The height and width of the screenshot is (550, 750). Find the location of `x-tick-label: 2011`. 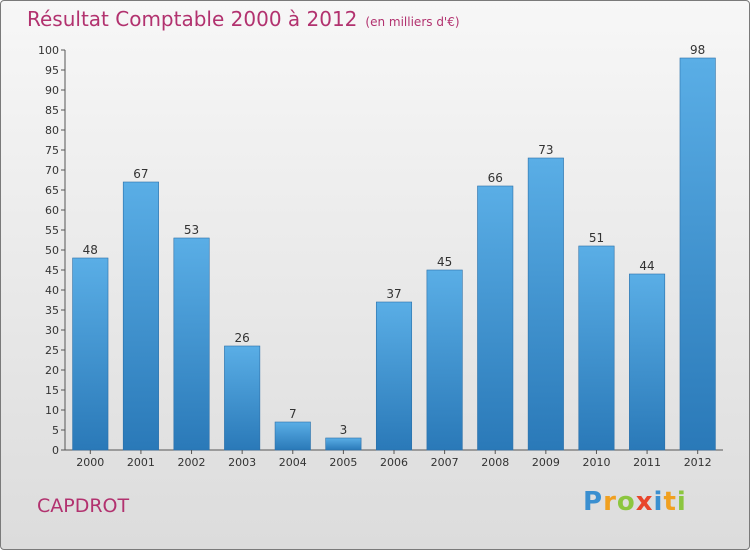

x-tick-label: 2011 is located at coordinates (647, 462).